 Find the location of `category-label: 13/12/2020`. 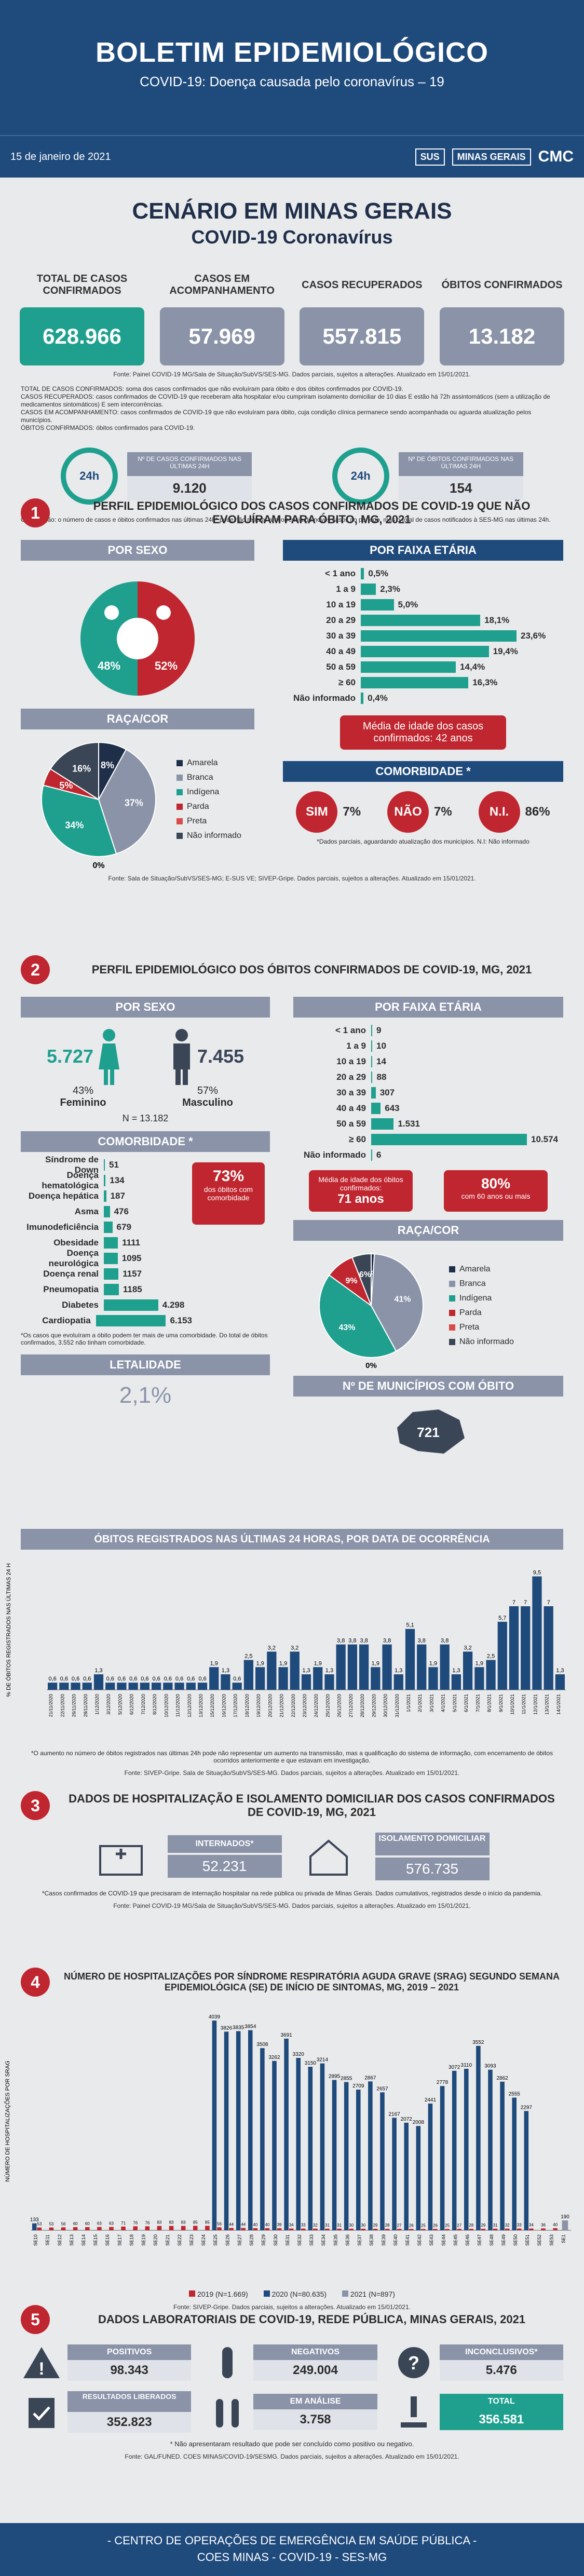

category-label: 13/12/2020 is located at coordinates (200, 1705).